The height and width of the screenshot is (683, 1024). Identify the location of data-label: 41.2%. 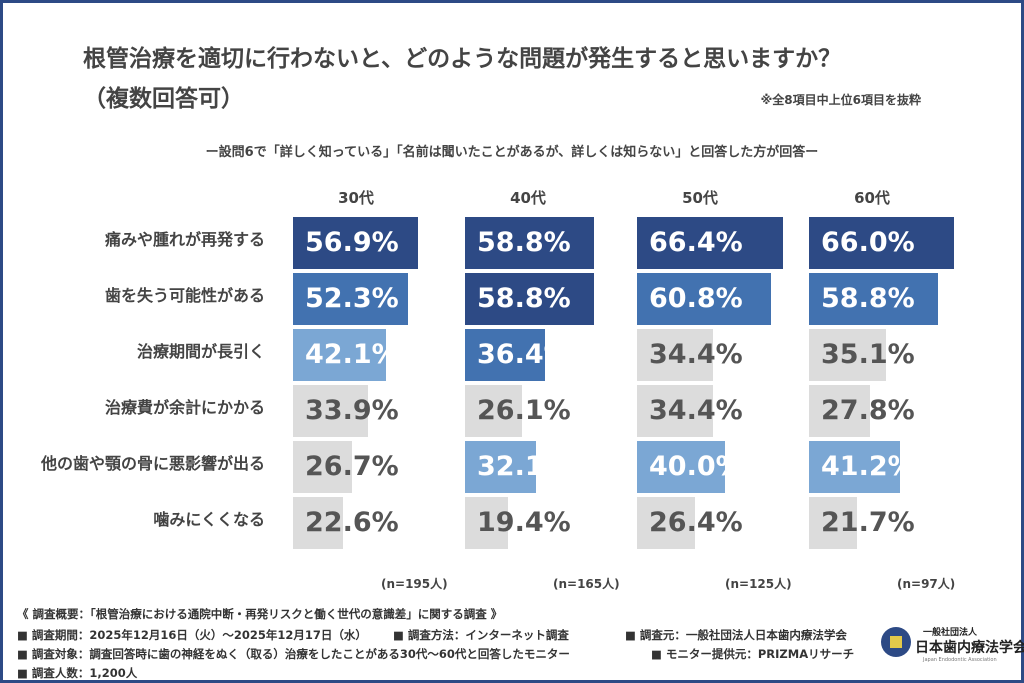
(868, 466).